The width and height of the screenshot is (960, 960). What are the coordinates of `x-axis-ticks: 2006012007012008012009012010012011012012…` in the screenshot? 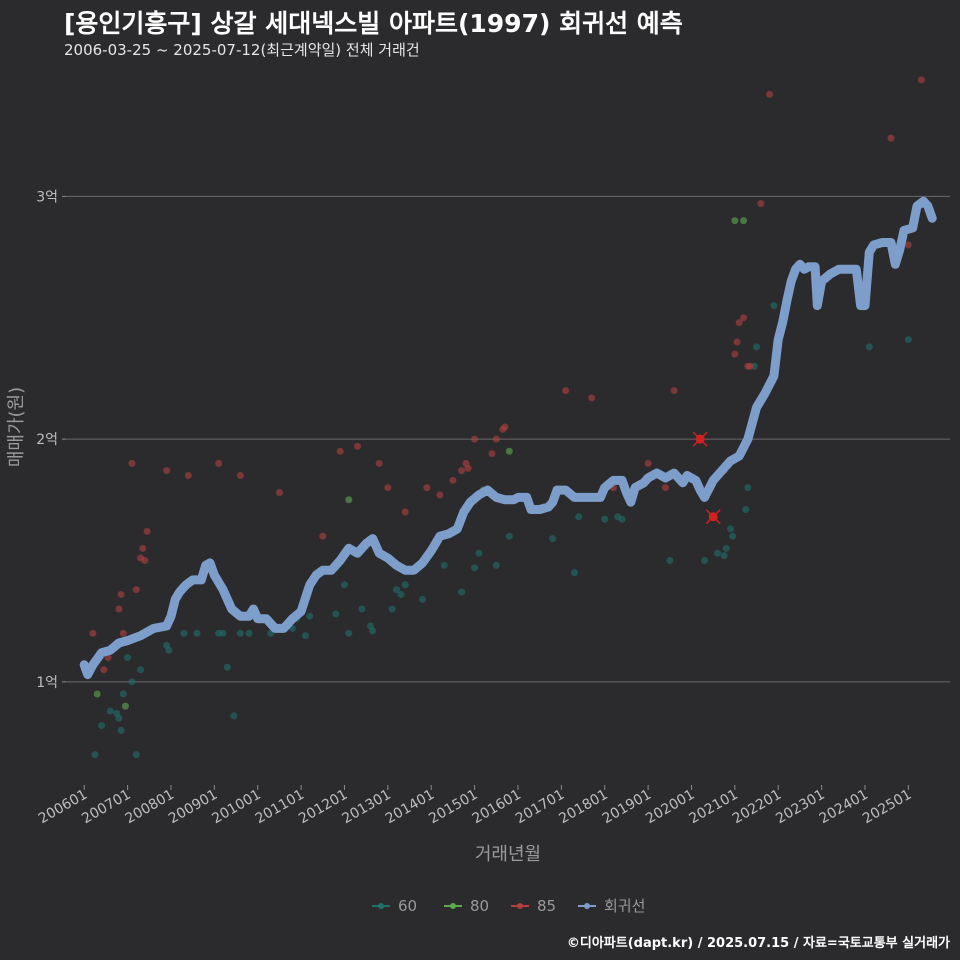 It's located at (475, 806).